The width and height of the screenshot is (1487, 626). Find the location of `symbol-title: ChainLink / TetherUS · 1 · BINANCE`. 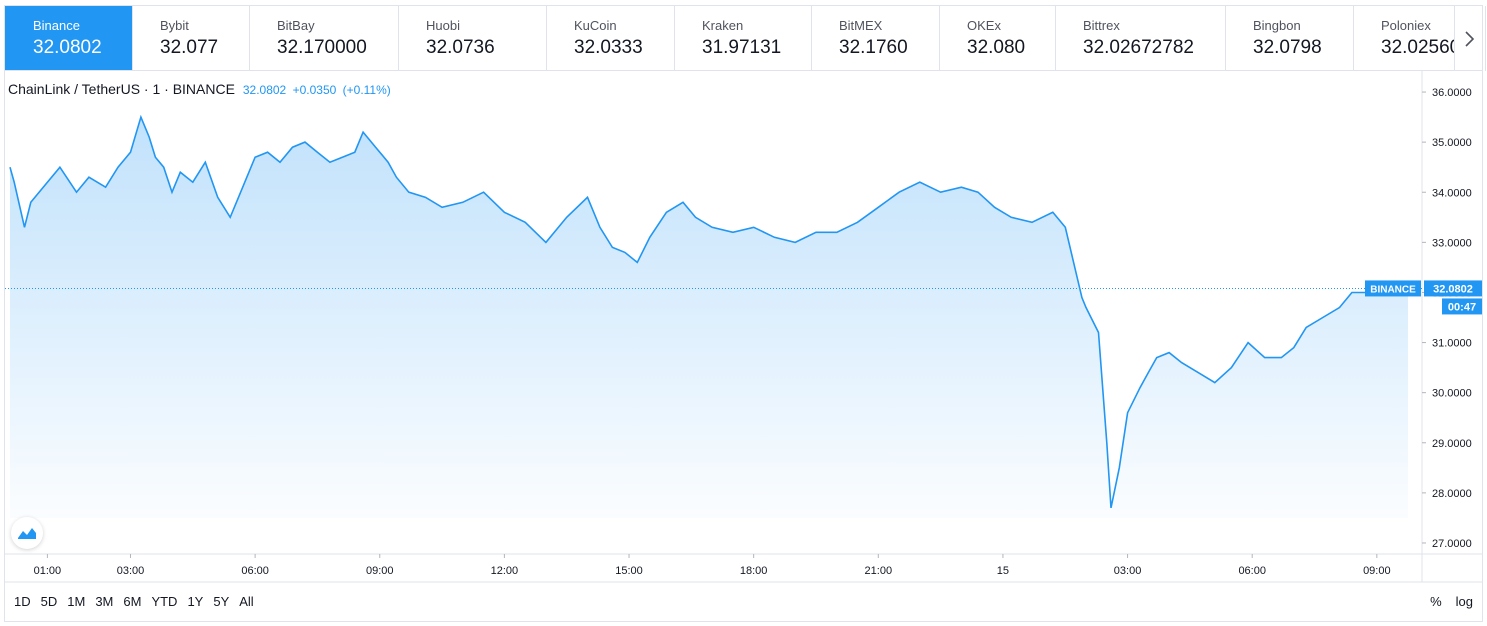

symbol-title: ChainLink / TetherUS · 1 · BINANCE is located at coordinates (121, 89).